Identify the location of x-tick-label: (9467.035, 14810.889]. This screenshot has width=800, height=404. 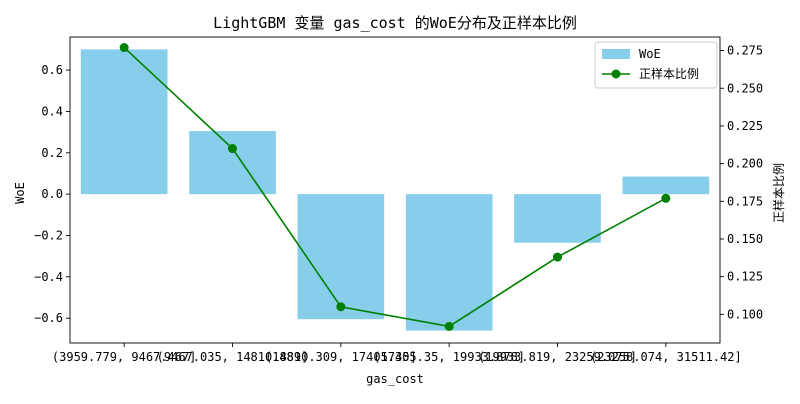
(233, 357).